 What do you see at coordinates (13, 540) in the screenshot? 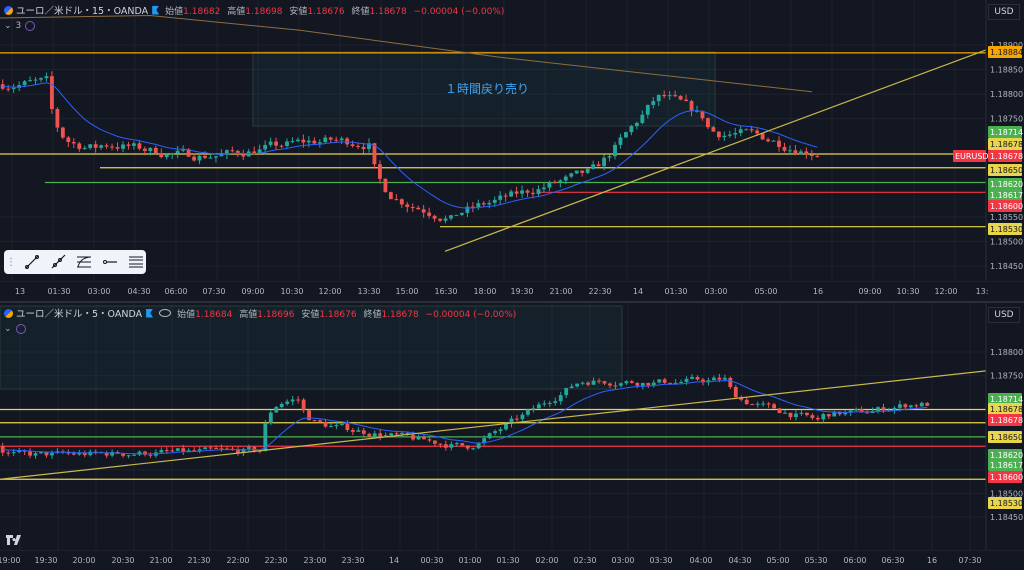
I see `tradingview-logo-icon` at bounding box center [13, 540].